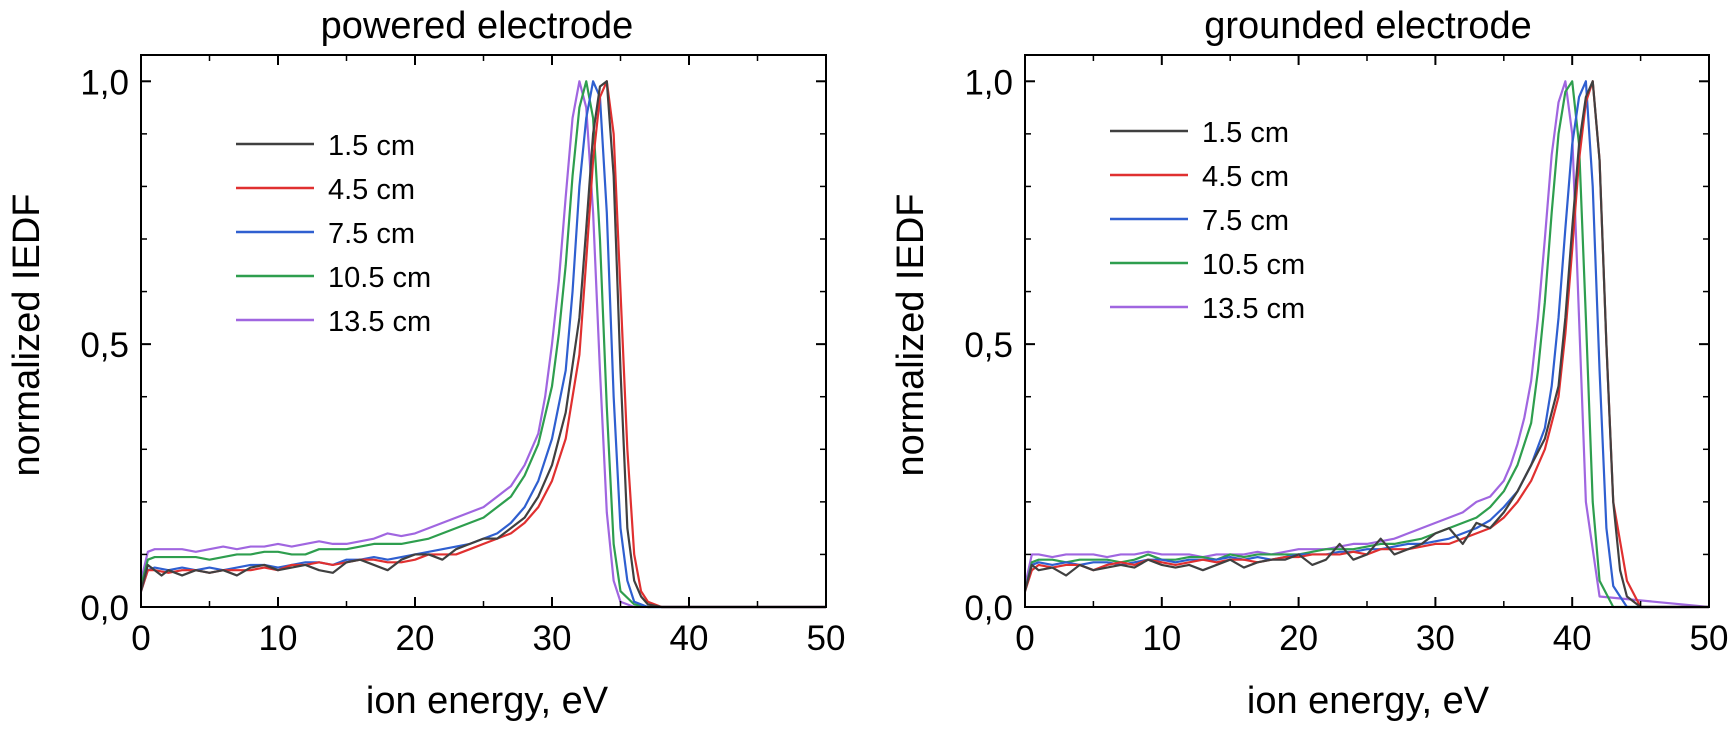 Image resolution: width=1735 pixels, height=729 pixels. What do you see at coordinates (477, 26) in the screenshot?
I see `chart-title: powered electrode` at bounding box center [477, 26].